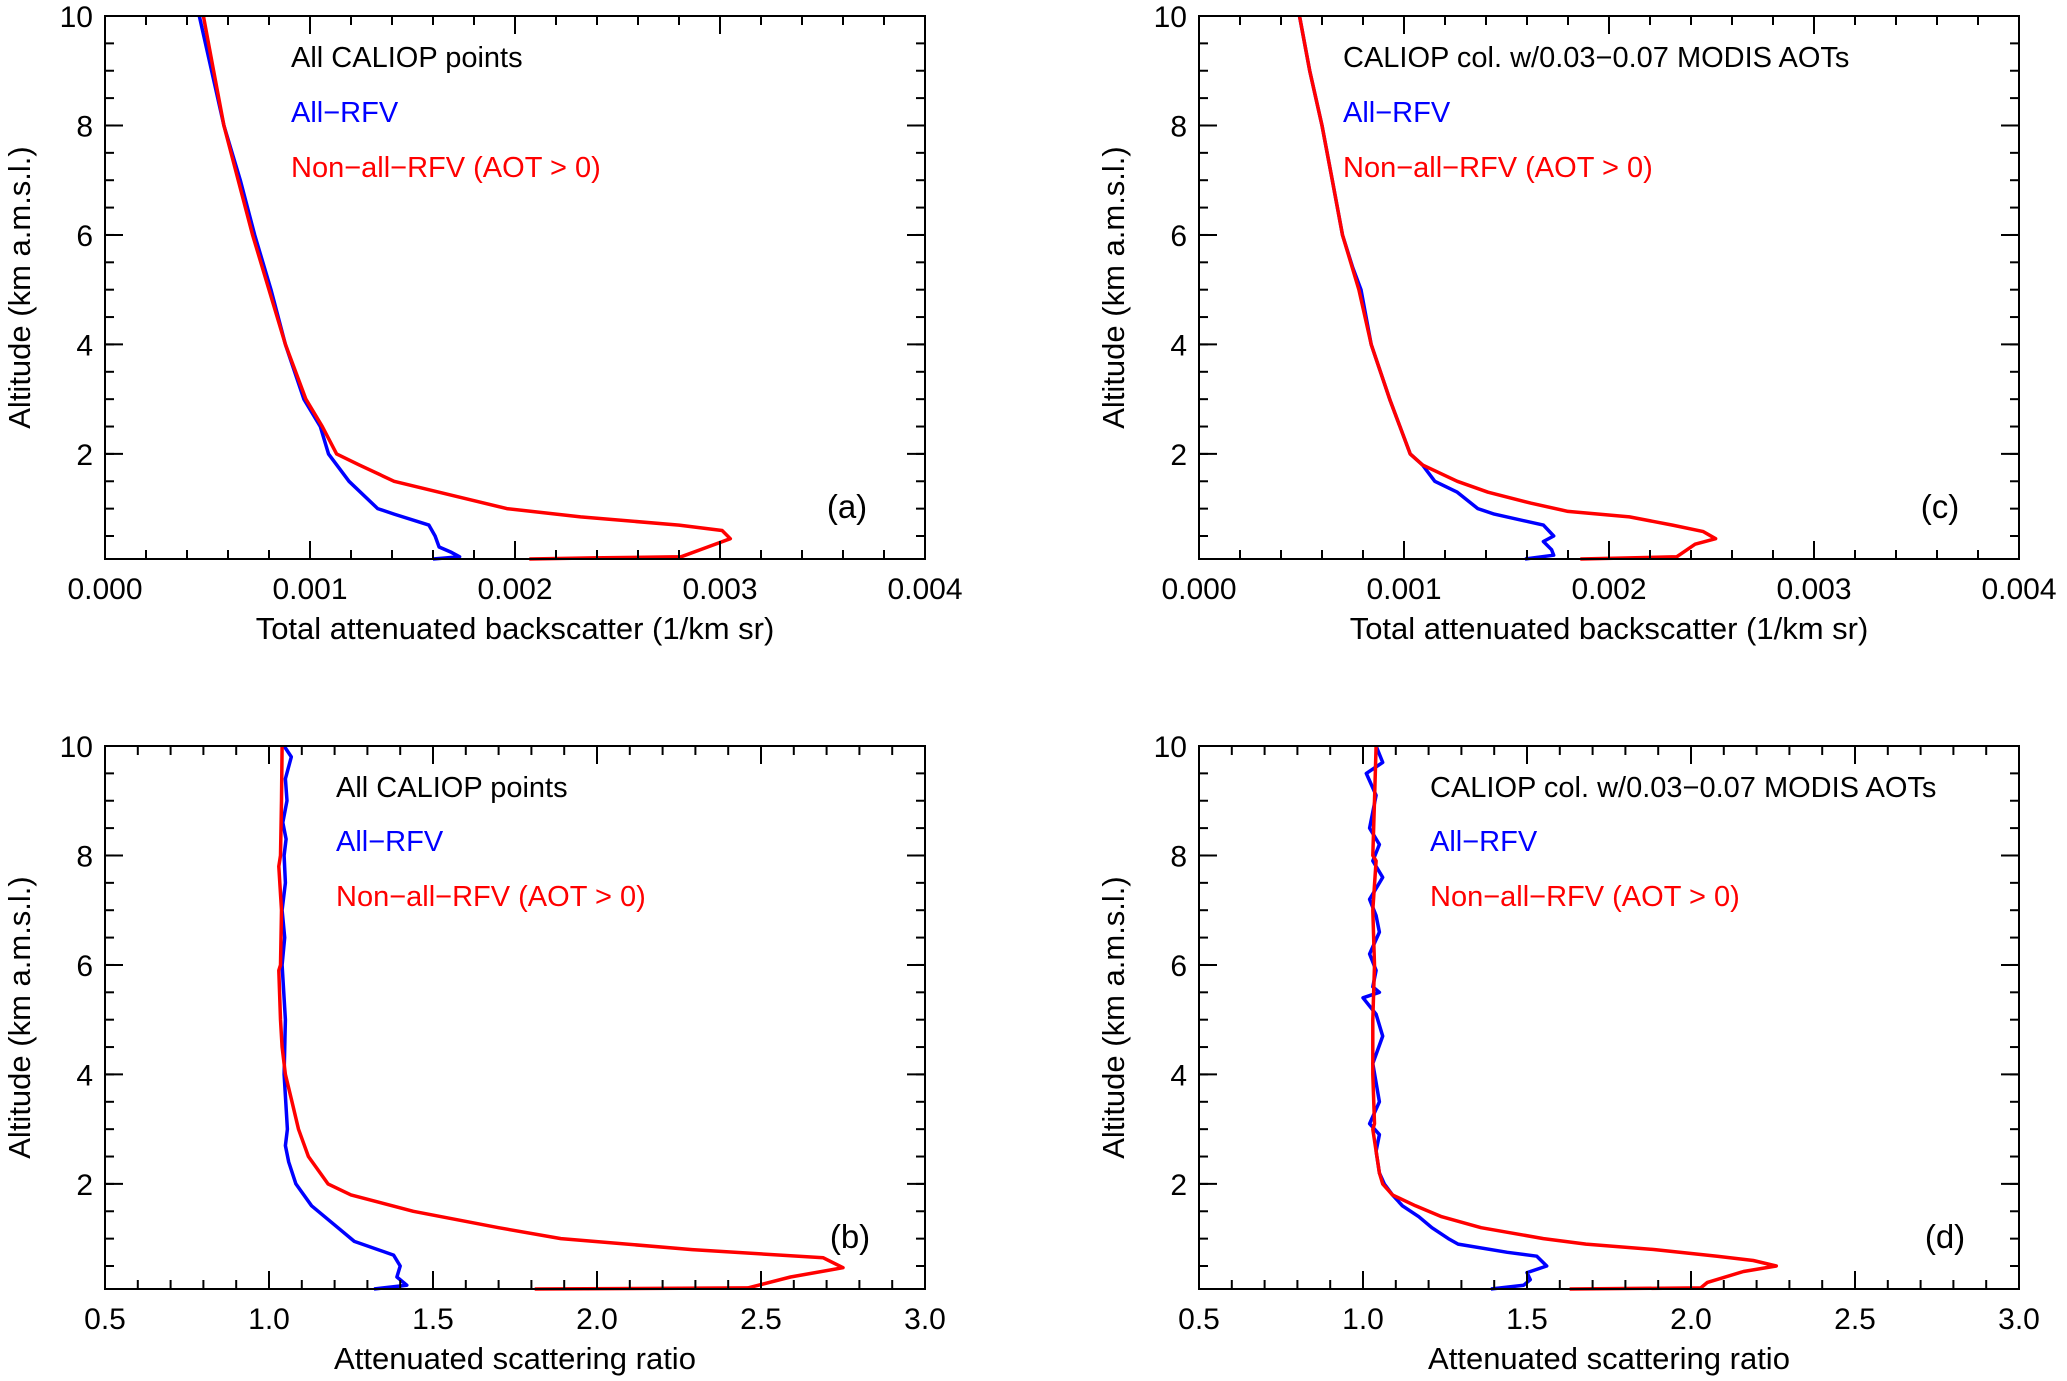 The width and height of the screenshot is (2067, 1381). What do you see at coordinates (1940, 506) in the screenshot?
I see `panel-label: (c)` at bounding box center [1940, 506].